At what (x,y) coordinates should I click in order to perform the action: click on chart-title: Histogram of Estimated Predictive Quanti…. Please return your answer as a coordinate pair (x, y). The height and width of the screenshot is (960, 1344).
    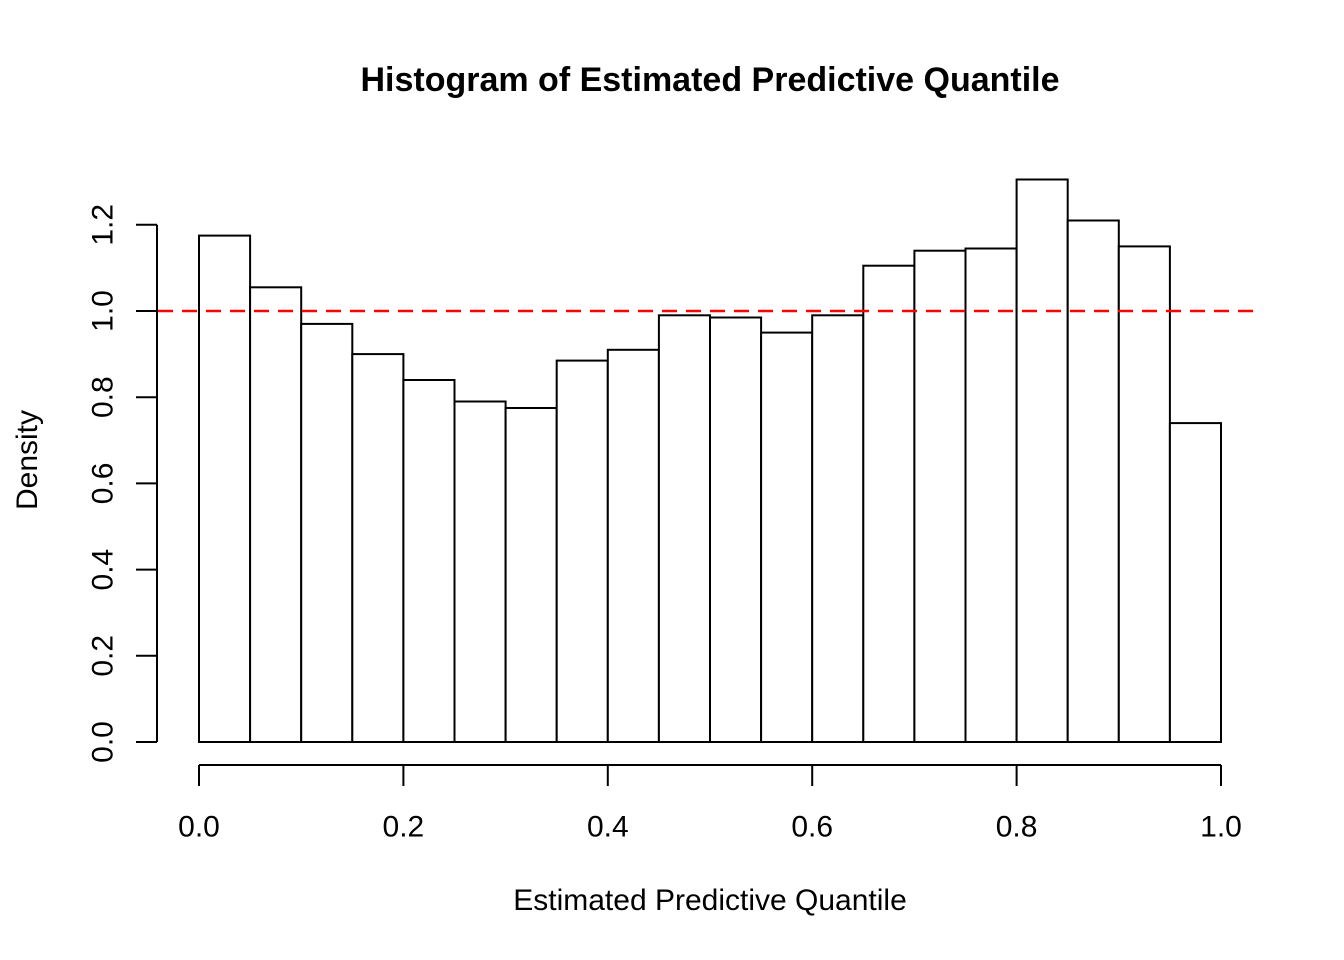
    Looking at the image, I should click on (710, 80).